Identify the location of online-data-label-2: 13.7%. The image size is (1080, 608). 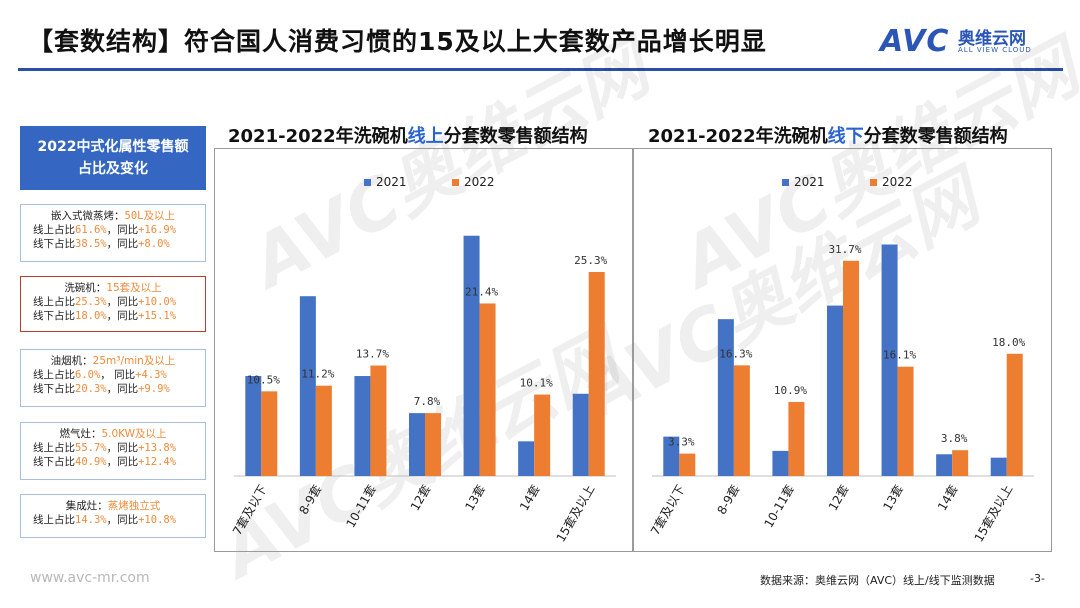
(372, 354).